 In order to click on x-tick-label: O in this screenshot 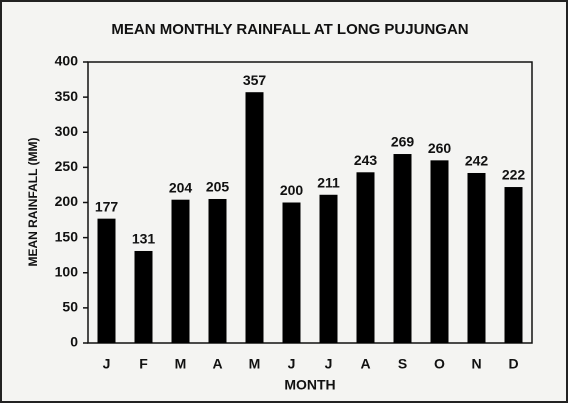, I will do `click(439, 364)`.